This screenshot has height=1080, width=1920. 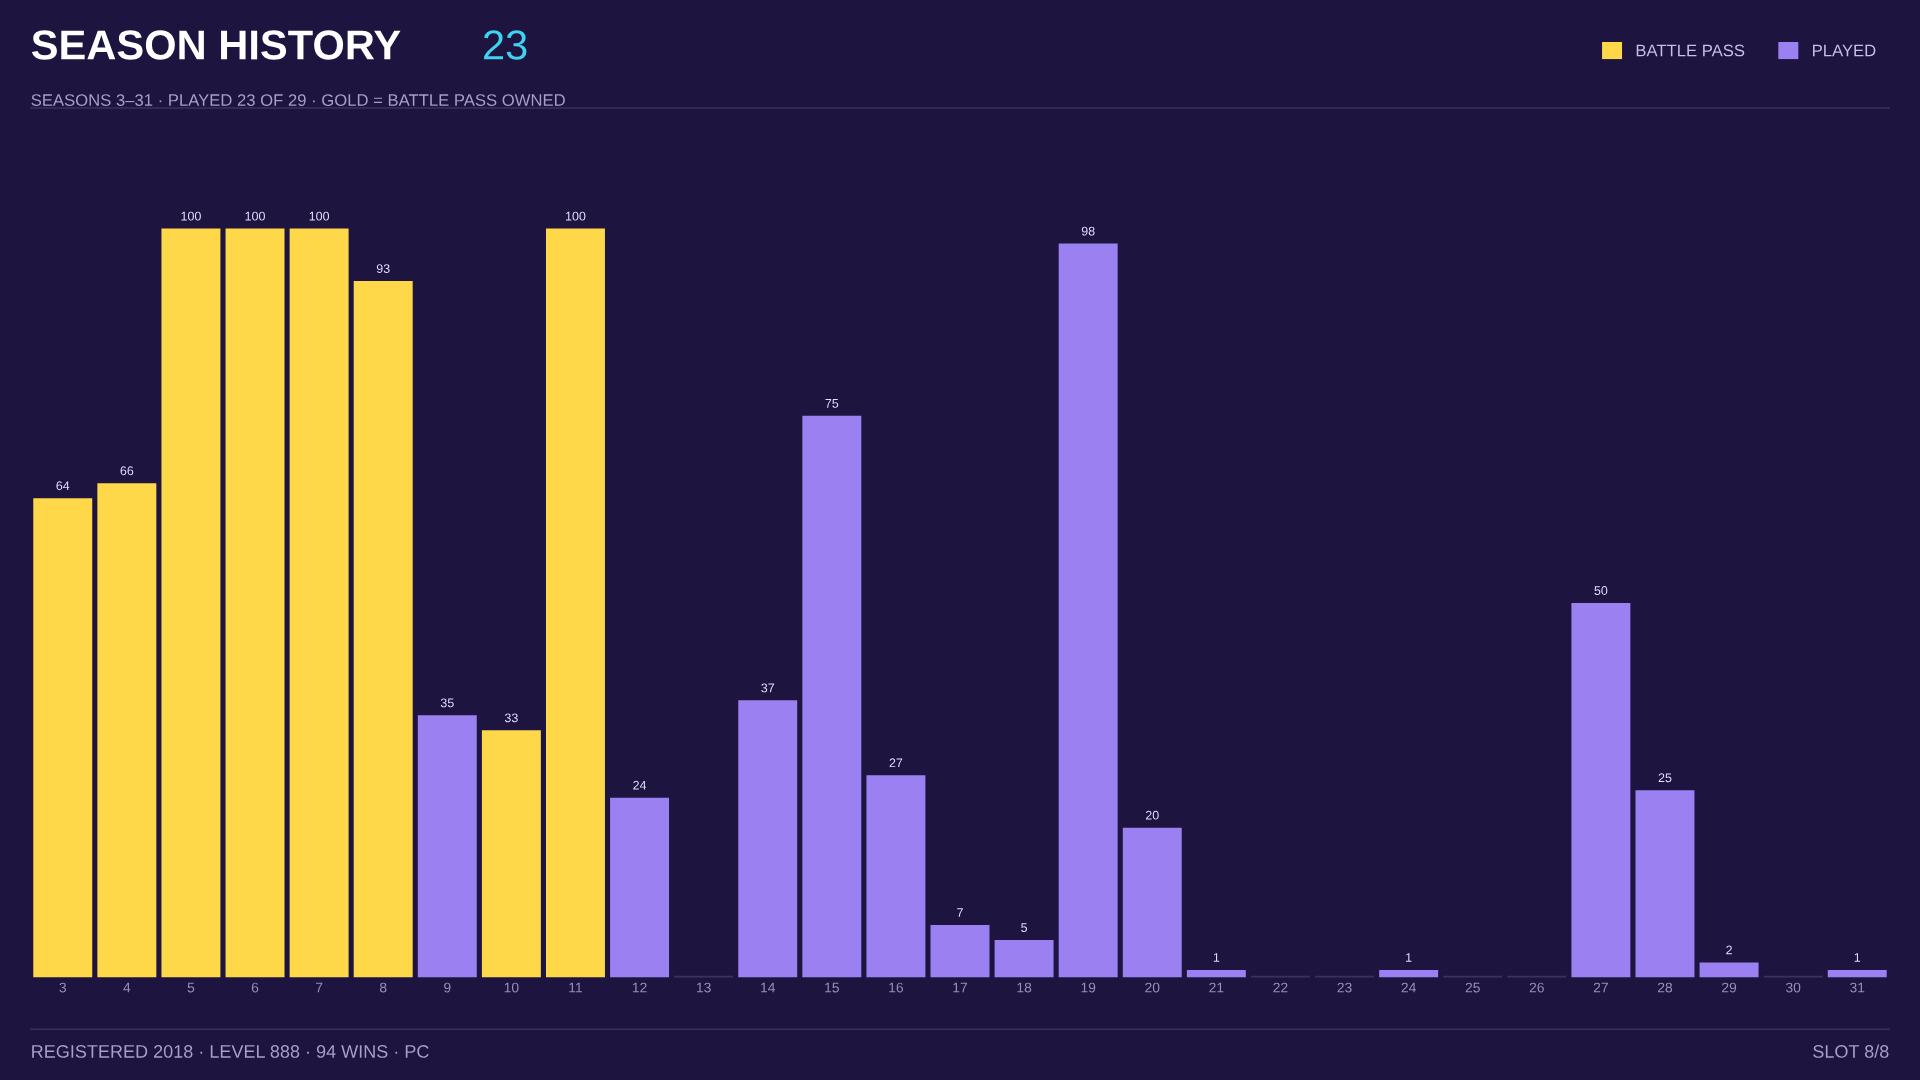 What do you see at coordinates (960, 912) in the screenshot?
I see `data-label: 7` at bounding box center [960, 912].